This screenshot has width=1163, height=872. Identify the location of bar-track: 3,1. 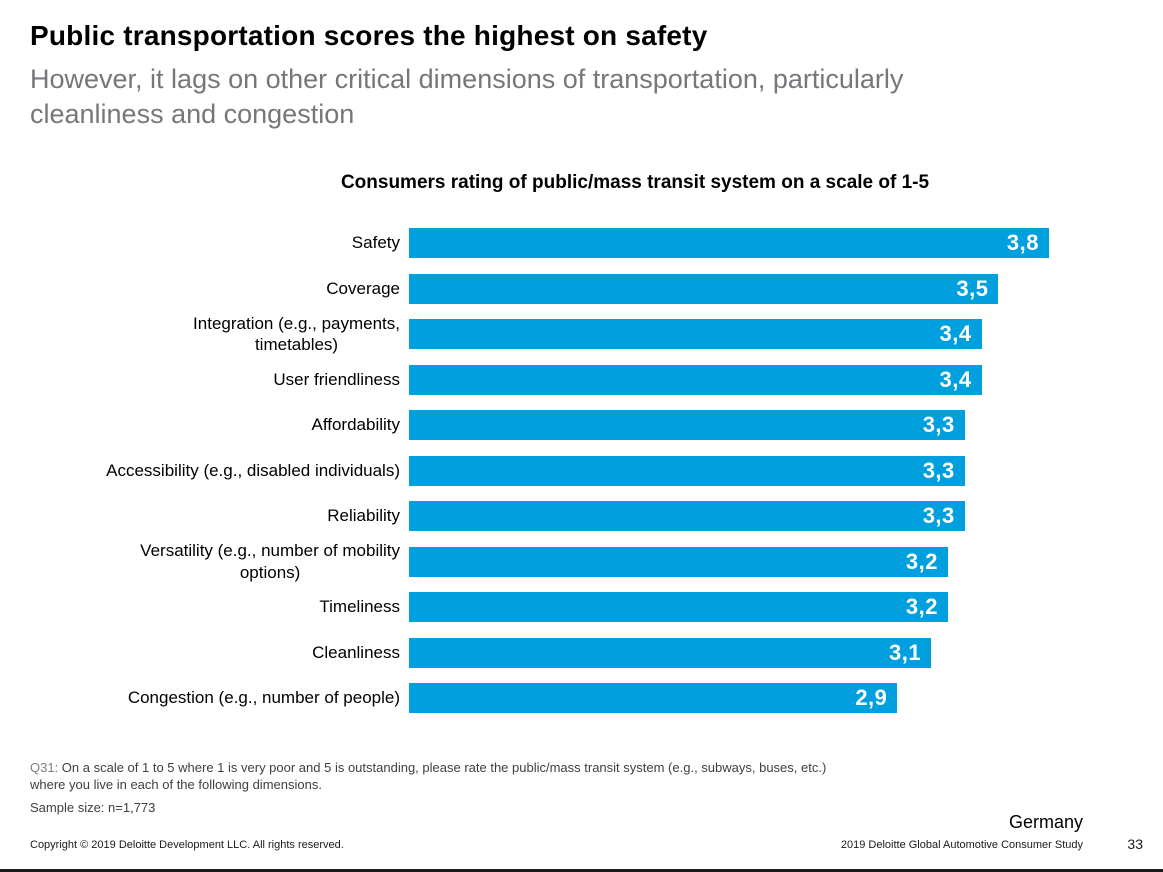
(729, 652).